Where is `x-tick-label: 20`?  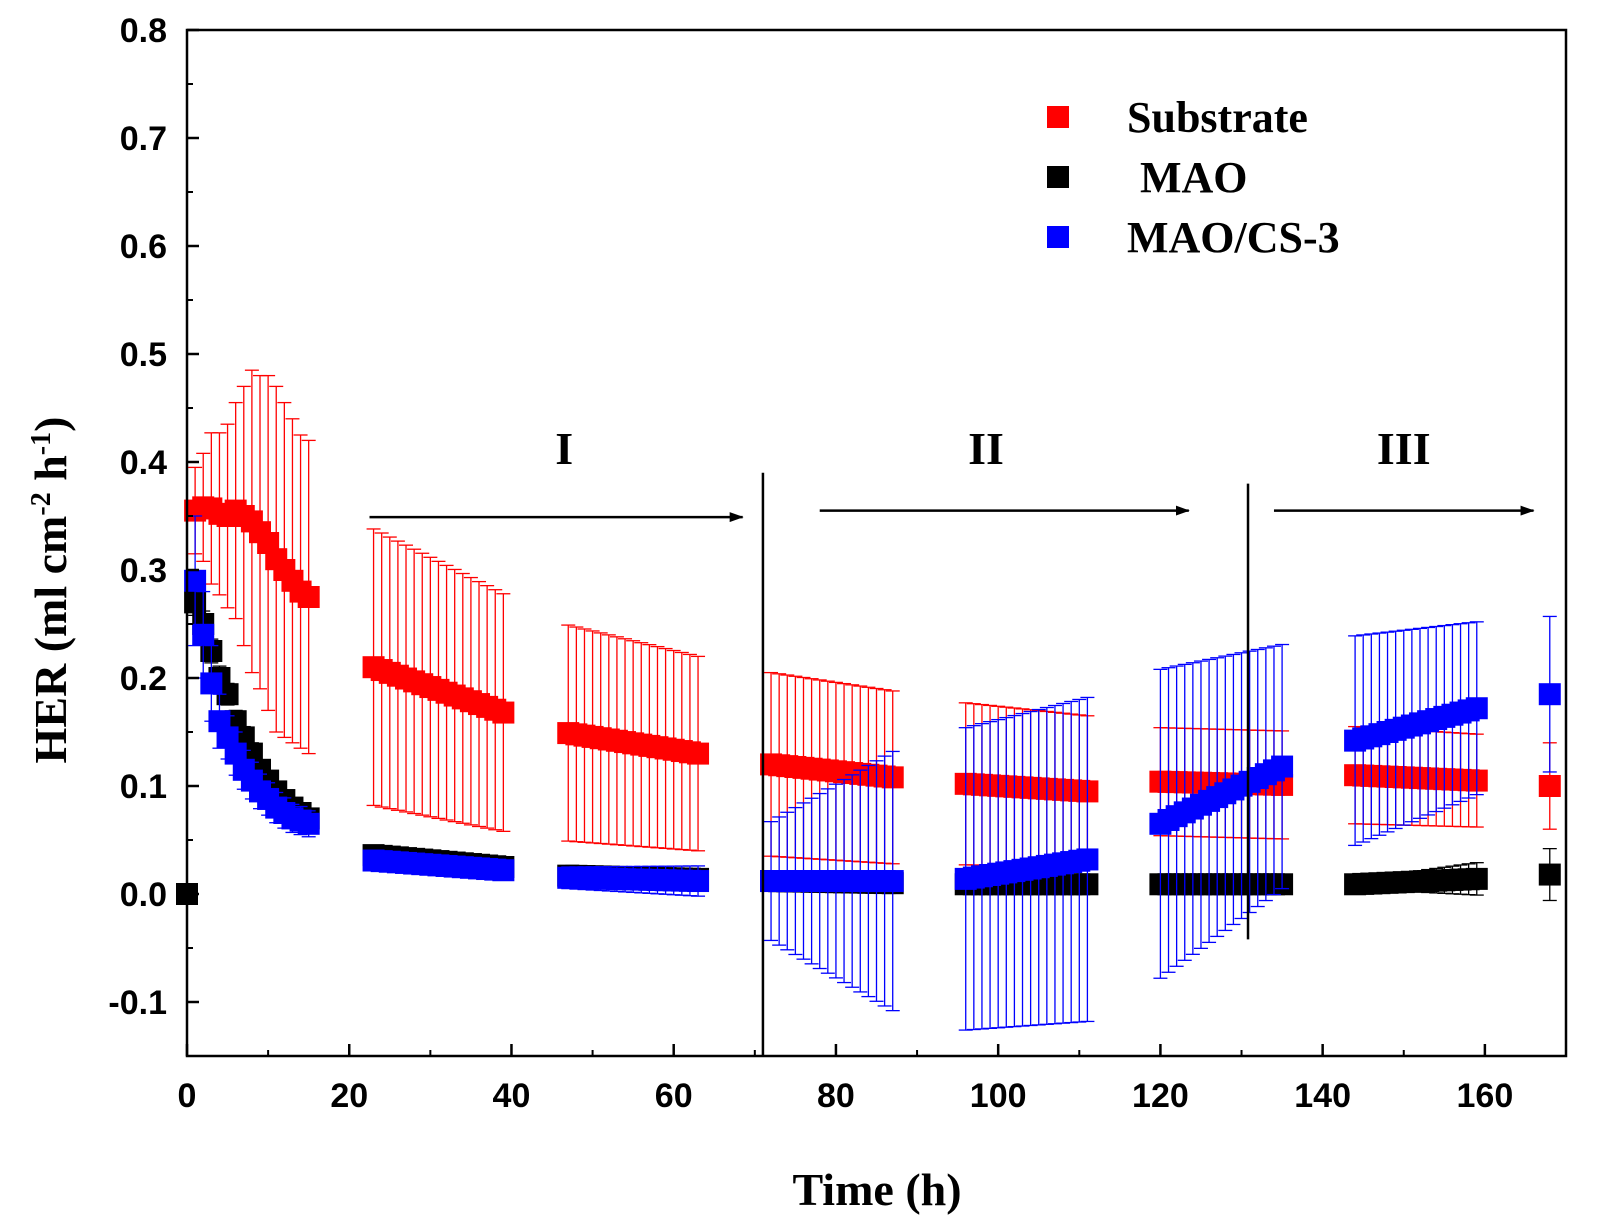
x-tick-label: 20 is located at coordinates (349, 1096).